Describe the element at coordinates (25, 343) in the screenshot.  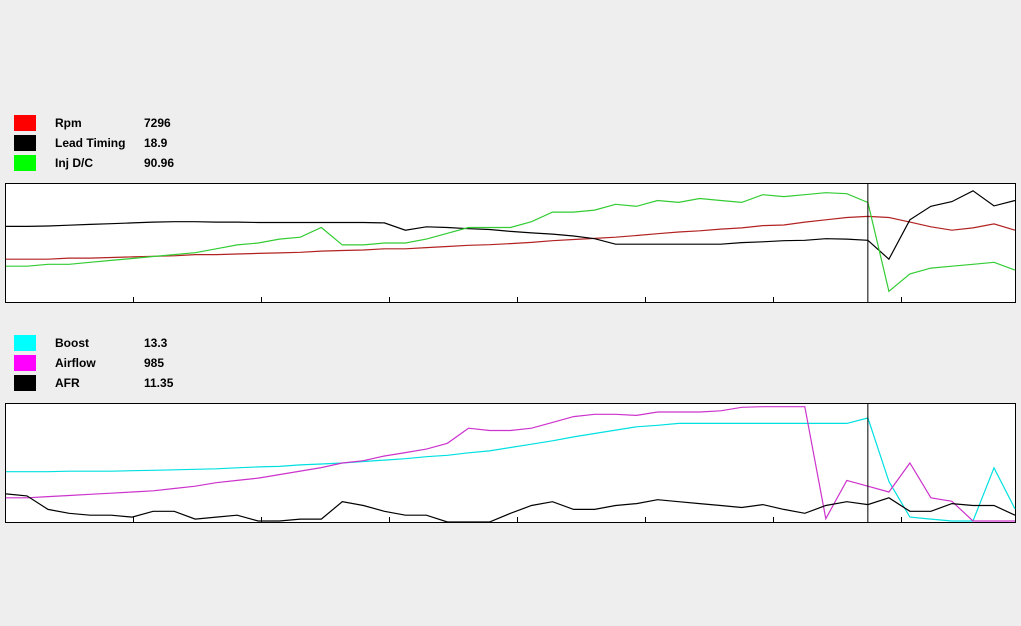
I see `boost-swatch` at that location.